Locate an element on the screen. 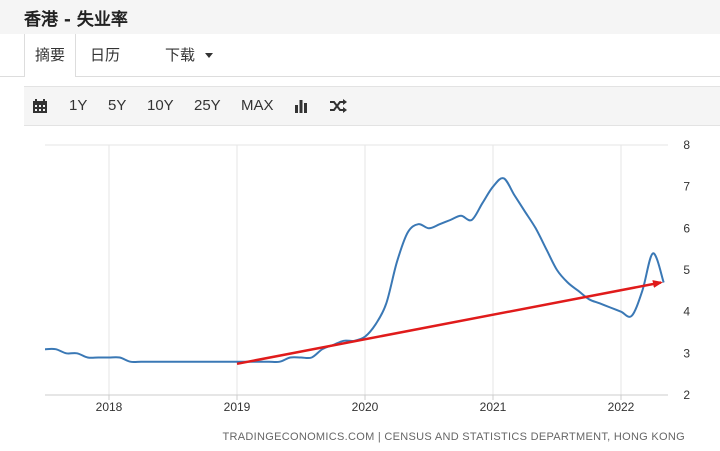 The width and height of the screenshot is (720, 451). y-tick-label: 8 is located at coordinates (686, 145).